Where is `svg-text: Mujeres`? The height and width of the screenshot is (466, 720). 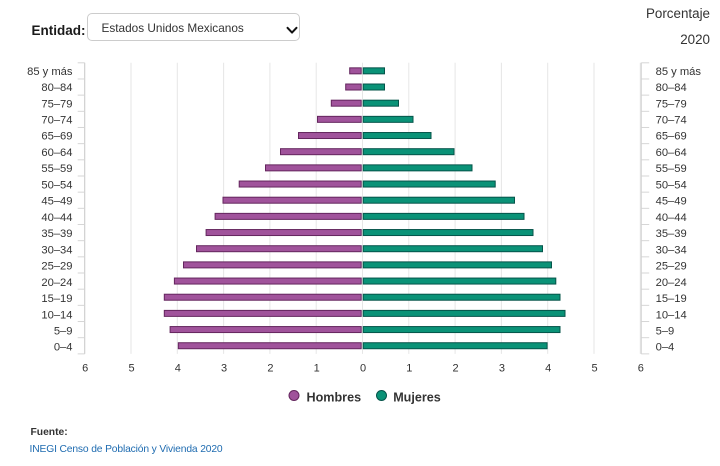 svg-text: Mujeres is located at coordinates (417, 397).